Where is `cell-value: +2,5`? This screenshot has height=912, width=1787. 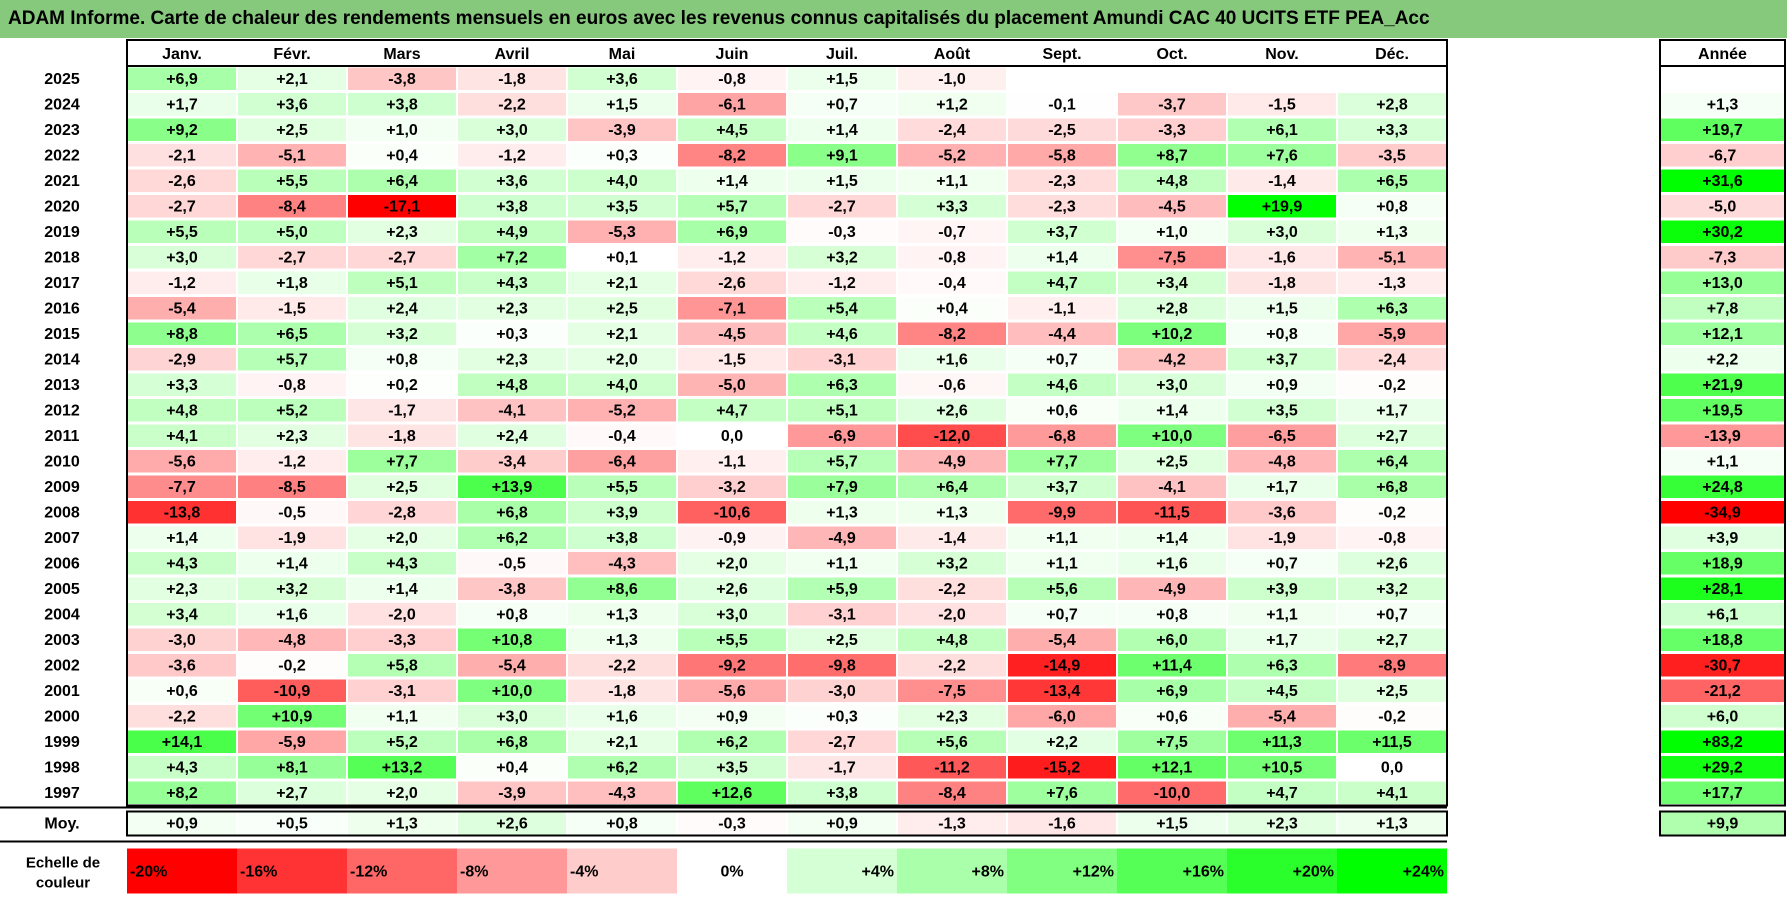 cell-value: +2,5 is located at coordinates (622, 309).